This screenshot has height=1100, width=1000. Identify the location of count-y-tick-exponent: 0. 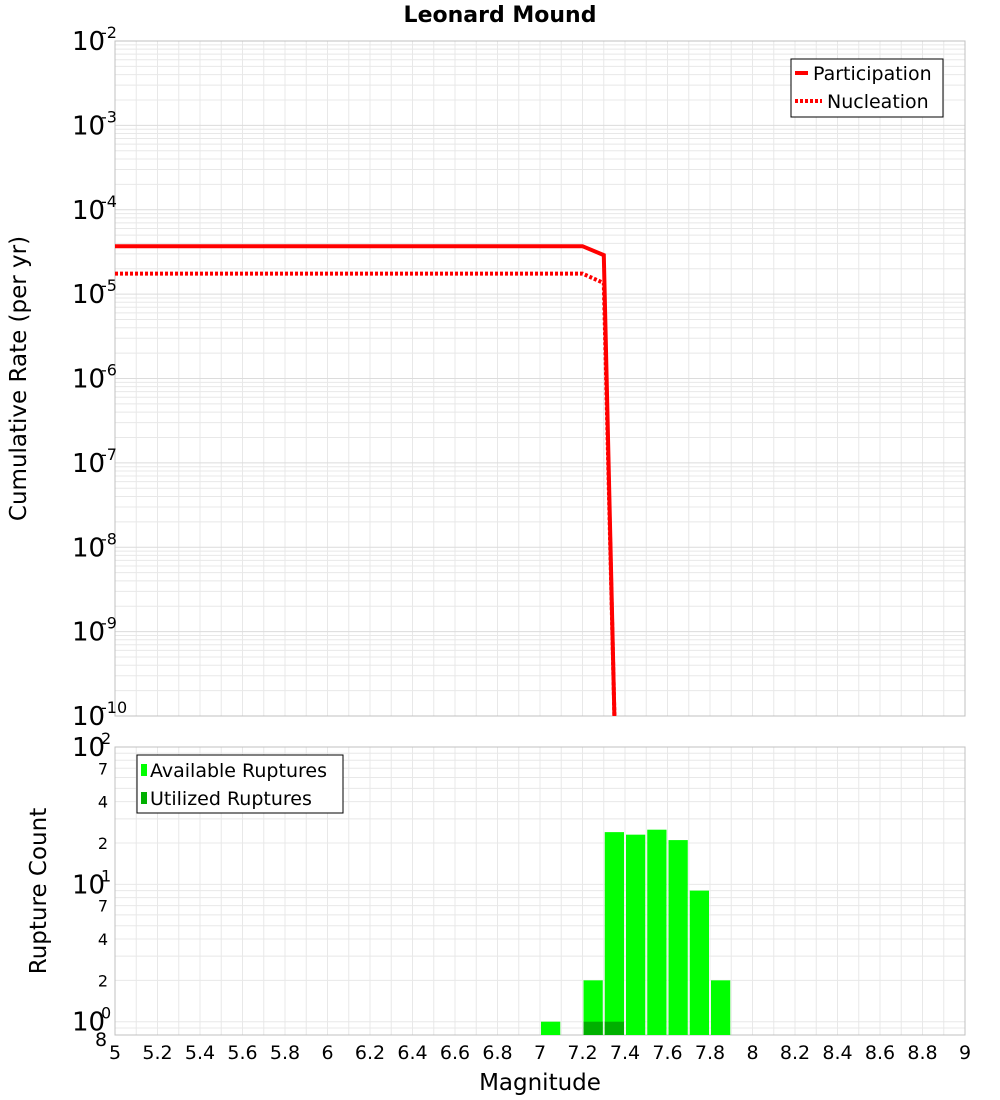
(106, 1013).